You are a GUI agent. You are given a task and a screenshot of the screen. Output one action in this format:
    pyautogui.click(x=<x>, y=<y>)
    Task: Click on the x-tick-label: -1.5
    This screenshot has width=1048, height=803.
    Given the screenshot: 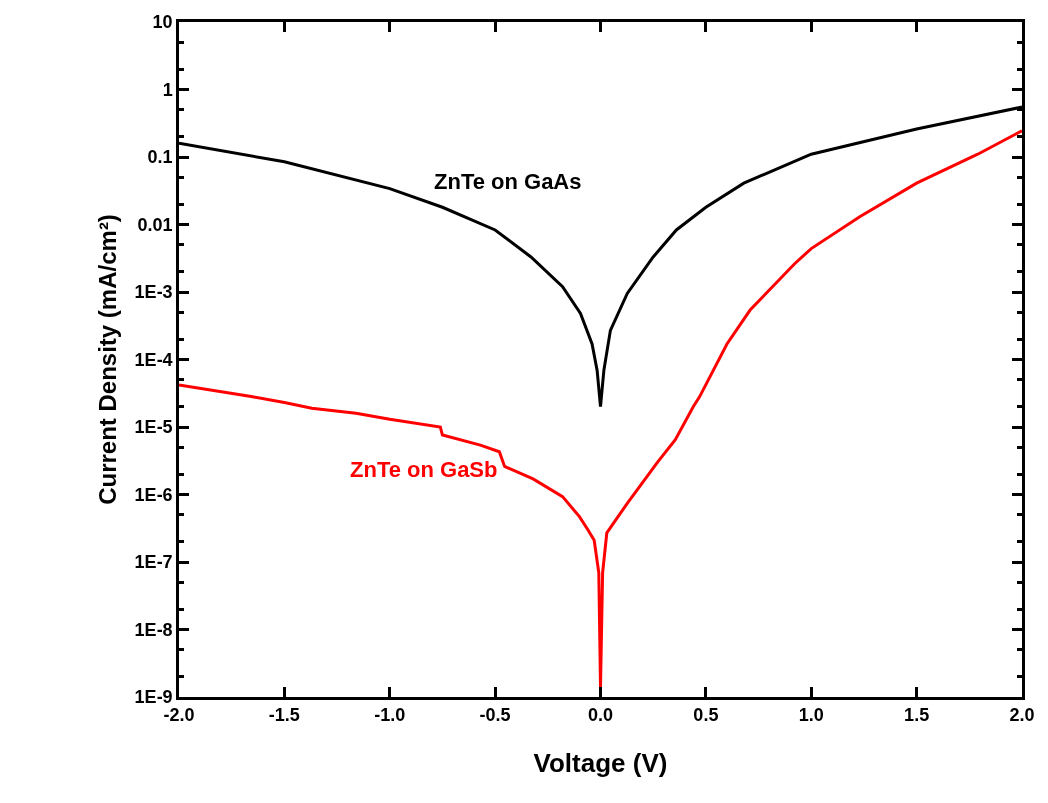 What is the action you would take?
    pyautogui.click(x=284, y=715)
    